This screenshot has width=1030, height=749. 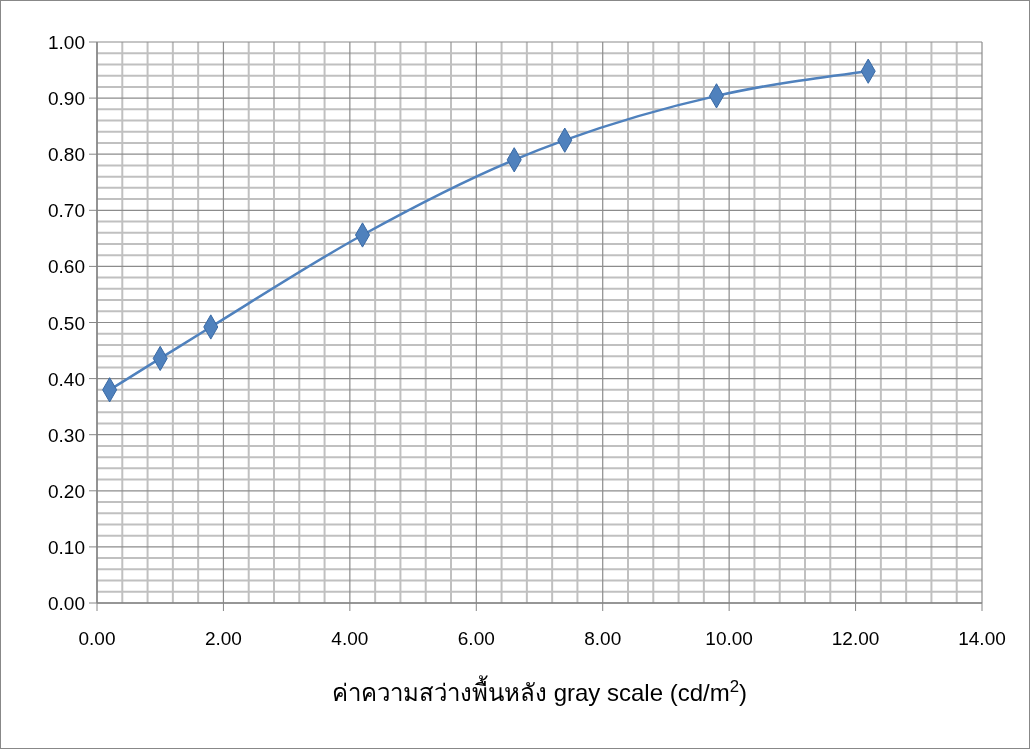 What do you see at coordinates (66, 435) in the screenshot?
I see `y-tick-label: 0.30` at bounding box center [66, 435].